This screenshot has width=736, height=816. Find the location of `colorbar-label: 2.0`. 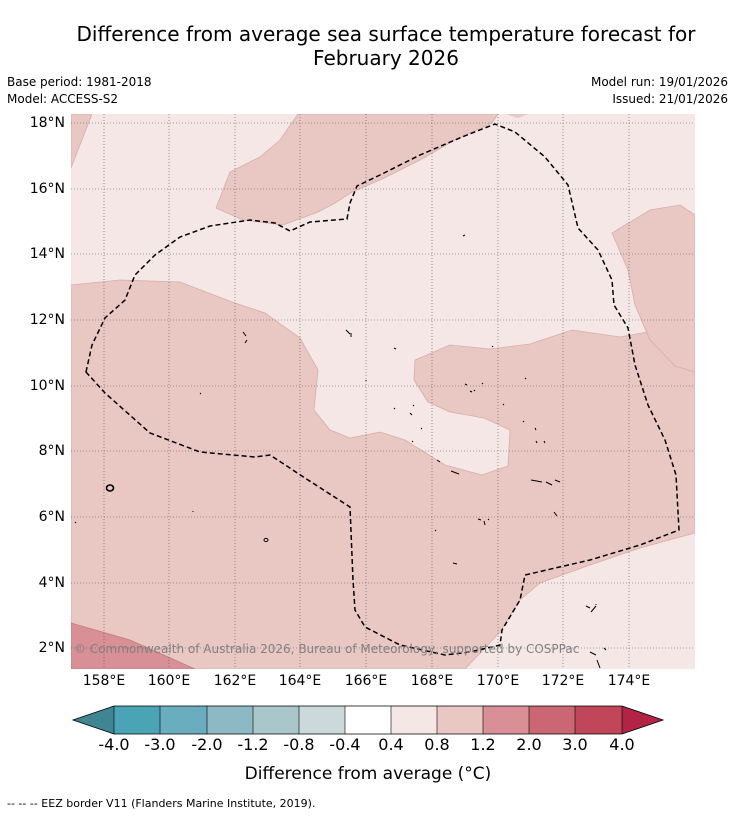

colorbar-label: 2.0 is located at coordinates (529, 744).